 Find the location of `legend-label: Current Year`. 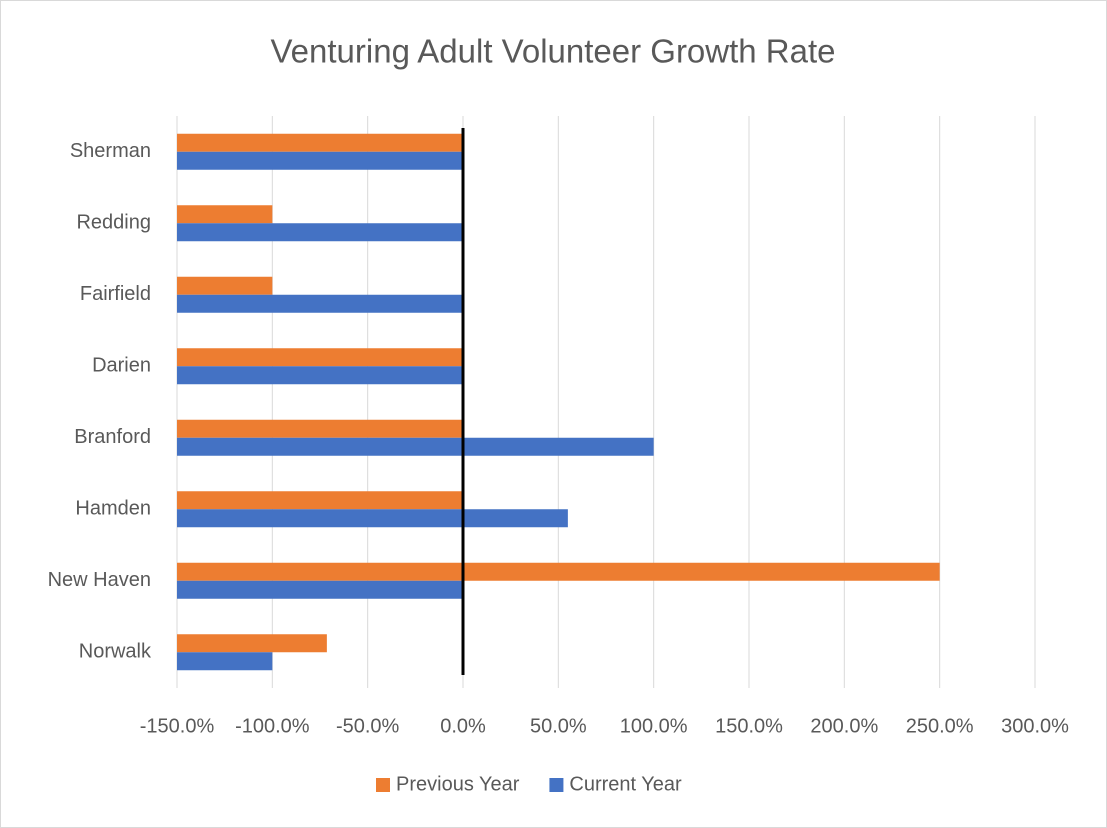

legend-label: Current Year is located at coordinates (625, 784).